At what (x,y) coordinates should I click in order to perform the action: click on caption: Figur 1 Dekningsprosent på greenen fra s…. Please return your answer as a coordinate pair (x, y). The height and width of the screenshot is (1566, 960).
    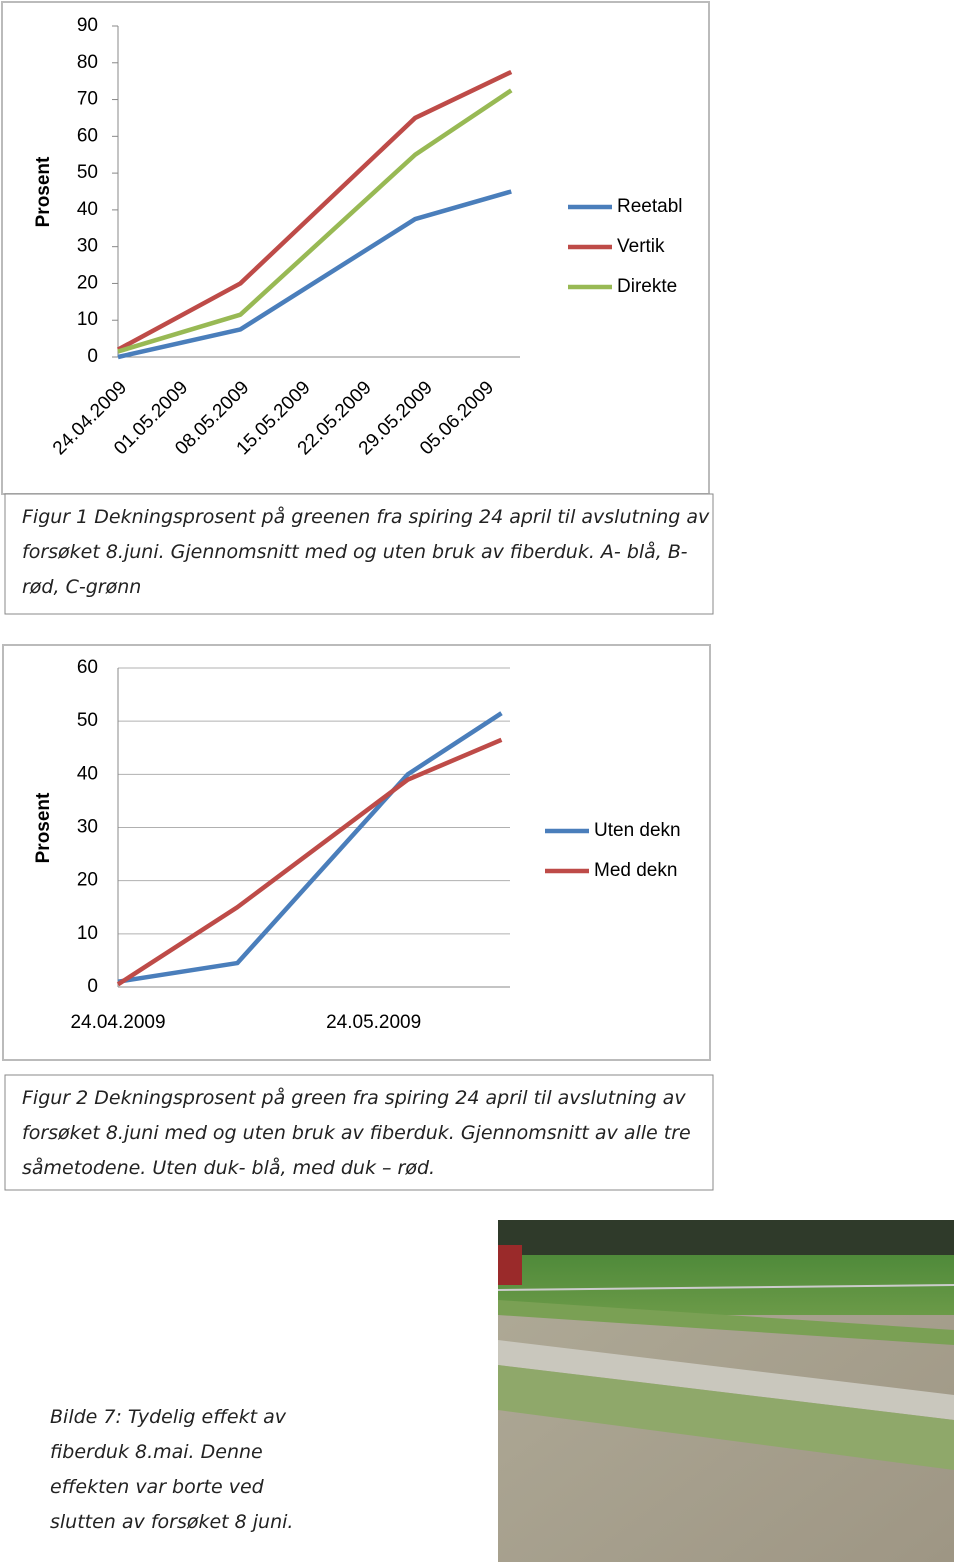
    Looking at the image, I should click on (366, 552).